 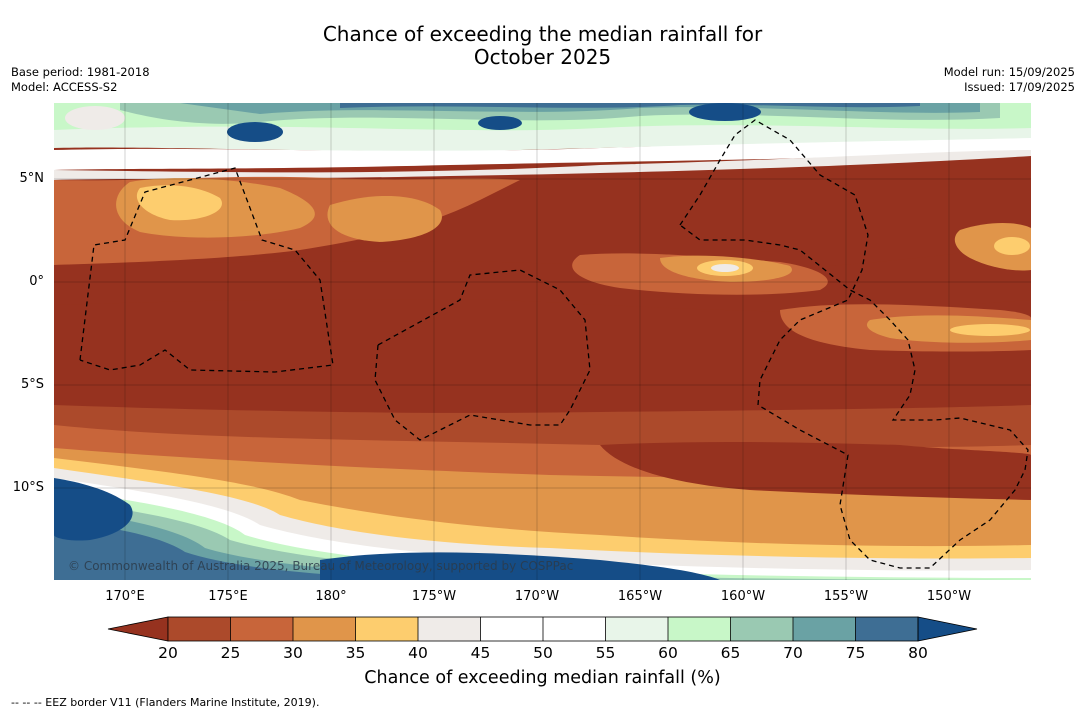 What do you see at coordinates (32, 178) in the screenshot?
I see `lat-label: 5°N` at bounding box center [32, 178].